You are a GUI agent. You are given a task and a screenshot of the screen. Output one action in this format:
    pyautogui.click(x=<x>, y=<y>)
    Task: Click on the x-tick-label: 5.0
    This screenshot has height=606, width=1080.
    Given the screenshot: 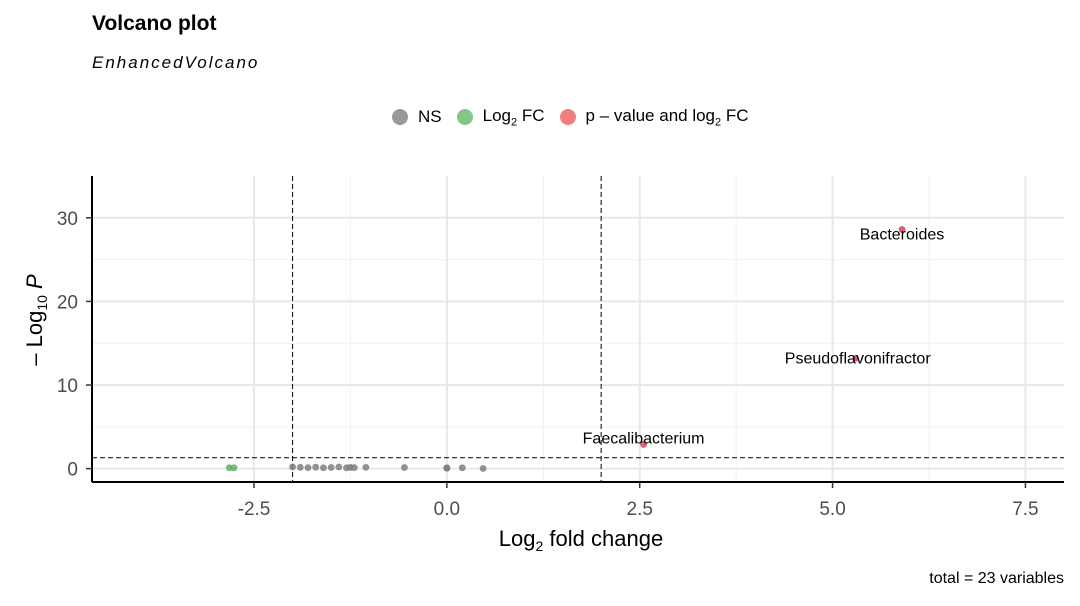 What is the action you would take?
    pyautogui.click(x=832, y=509)
    